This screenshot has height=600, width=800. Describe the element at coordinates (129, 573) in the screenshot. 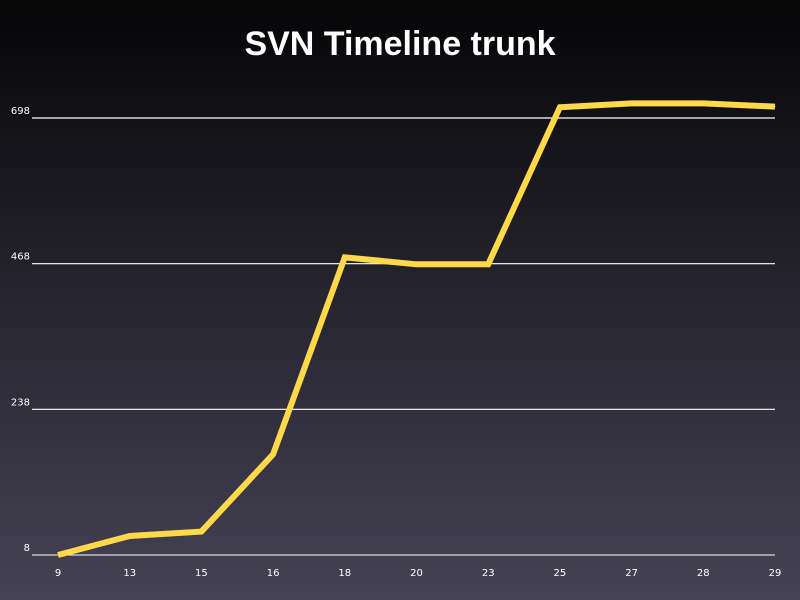

I see `x-tick-label: 13` at that location.